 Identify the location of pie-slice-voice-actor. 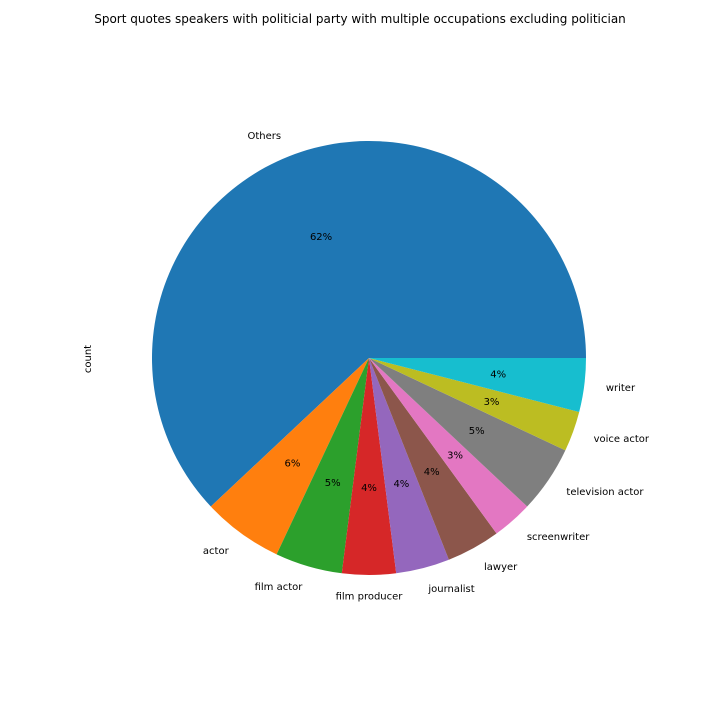
(474, 404).